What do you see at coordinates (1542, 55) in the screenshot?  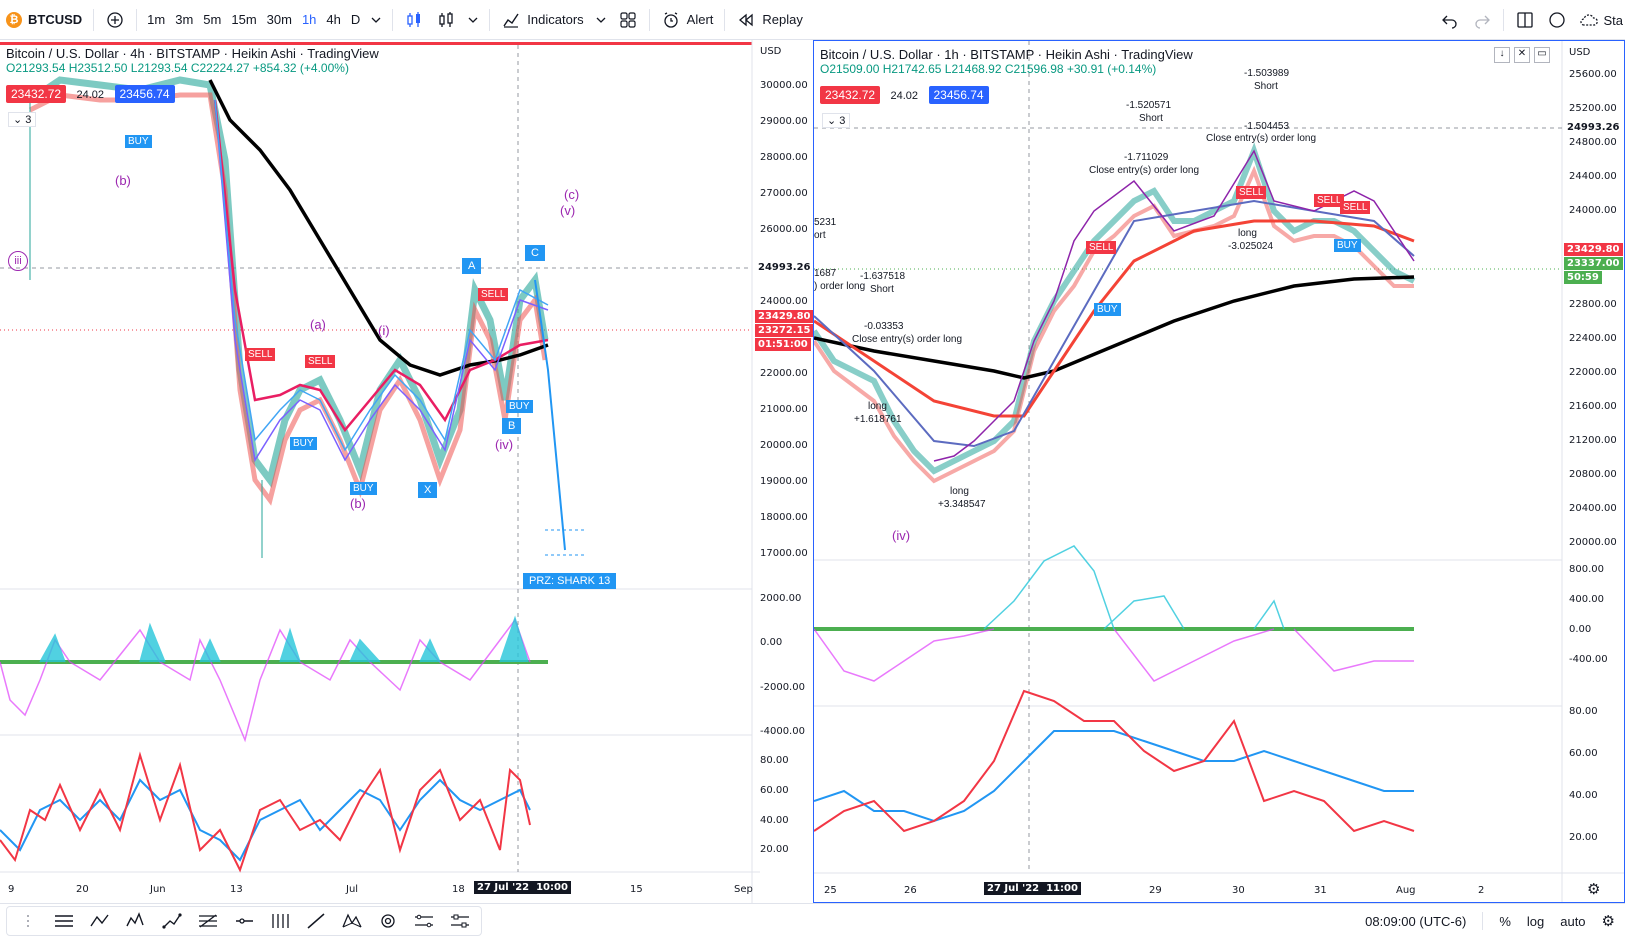 I see `maximize-icon: ▭` at bounding box center [1542, 55].